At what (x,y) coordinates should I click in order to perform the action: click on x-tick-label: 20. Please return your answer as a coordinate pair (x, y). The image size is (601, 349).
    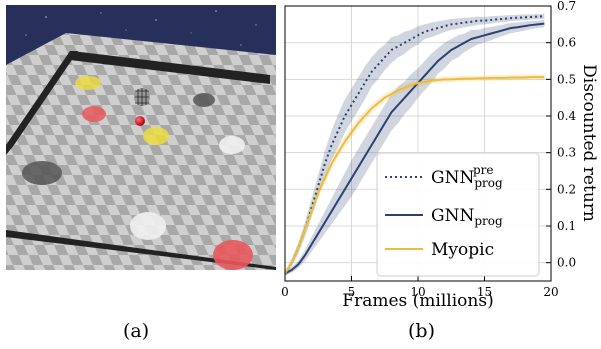
    Looking at the image, I should click on (550, 292).